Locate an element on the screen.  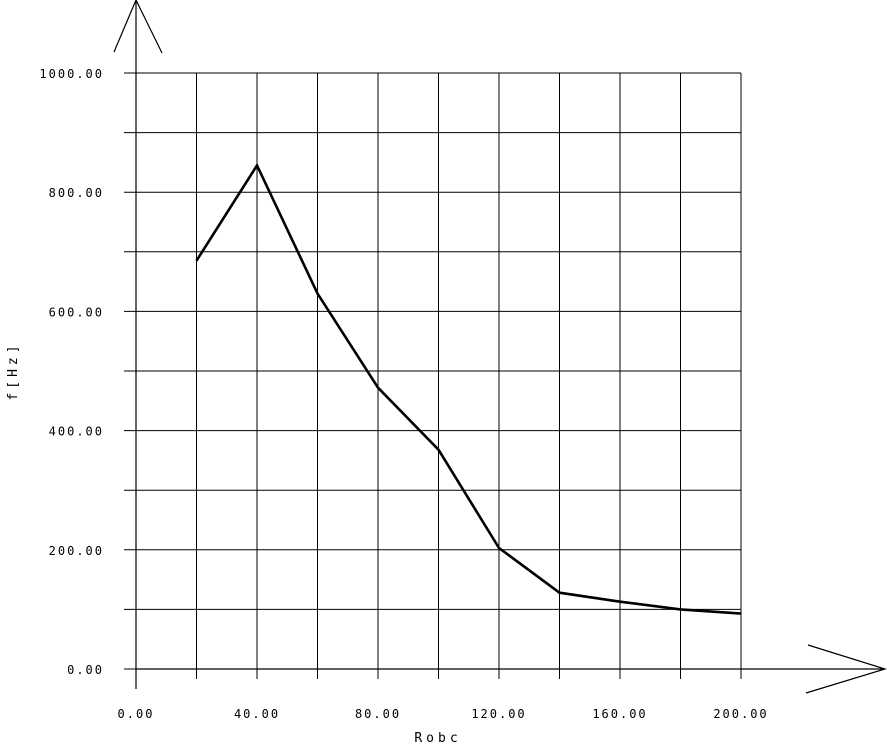
x-axis-title: Robc is located at coordinates (437, 738).